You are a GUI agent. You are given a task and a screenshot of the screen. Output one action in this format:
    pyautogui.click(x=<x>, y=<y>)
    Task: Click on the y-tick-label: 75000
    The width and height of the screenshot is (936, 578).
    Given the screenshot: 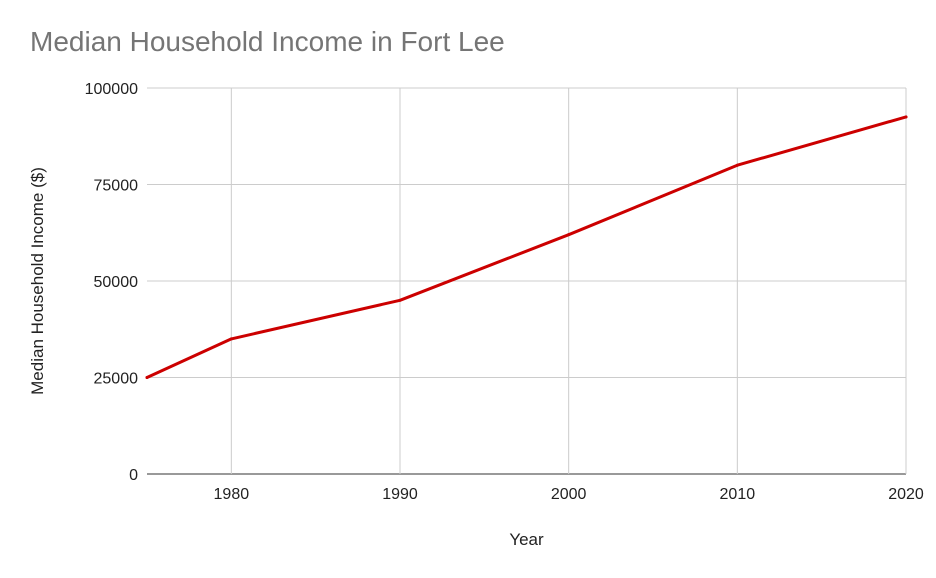 What is the action you would take?
    pyautogui.click(x=116, y=186)
    